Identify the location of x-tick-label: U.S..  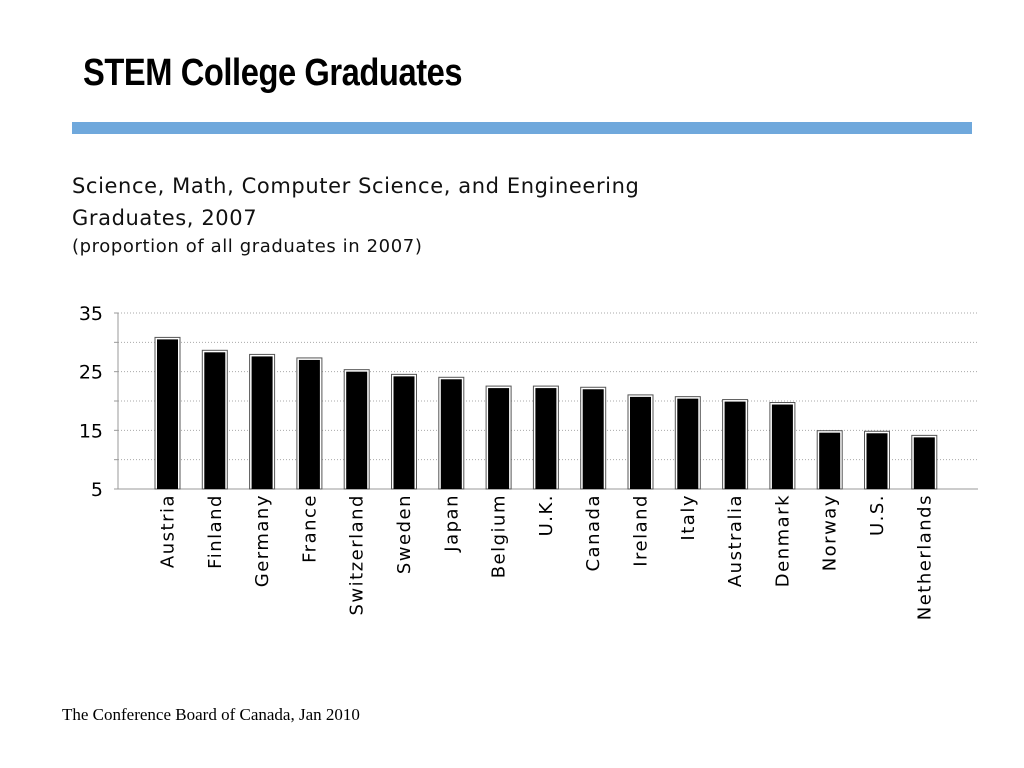
(877, 515).